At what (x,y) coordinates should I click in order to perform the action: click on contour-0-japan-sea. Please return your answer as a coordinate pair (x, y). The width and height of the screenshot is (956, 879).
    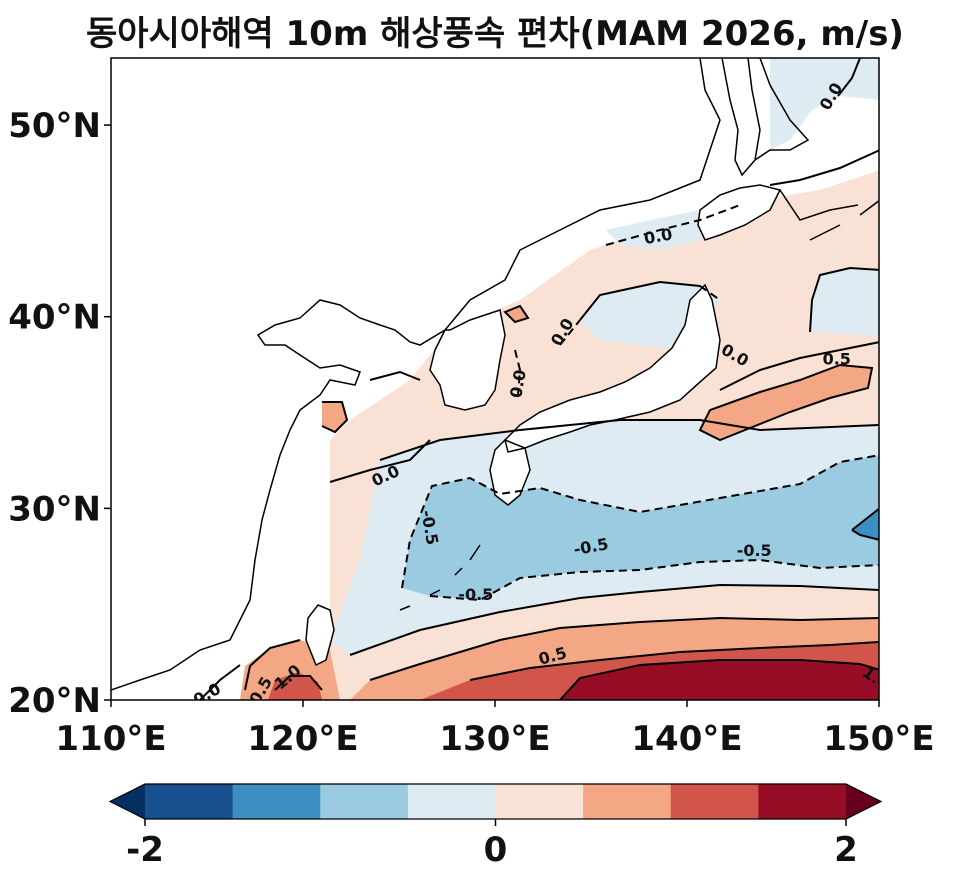
    Looking at the image, I should click on (640, 300).